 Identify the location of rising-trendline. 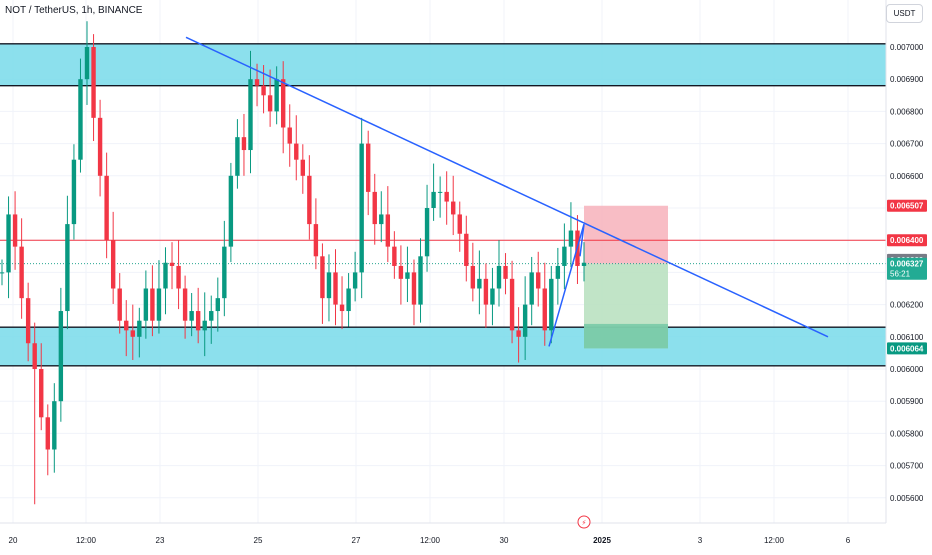
(566, 285).